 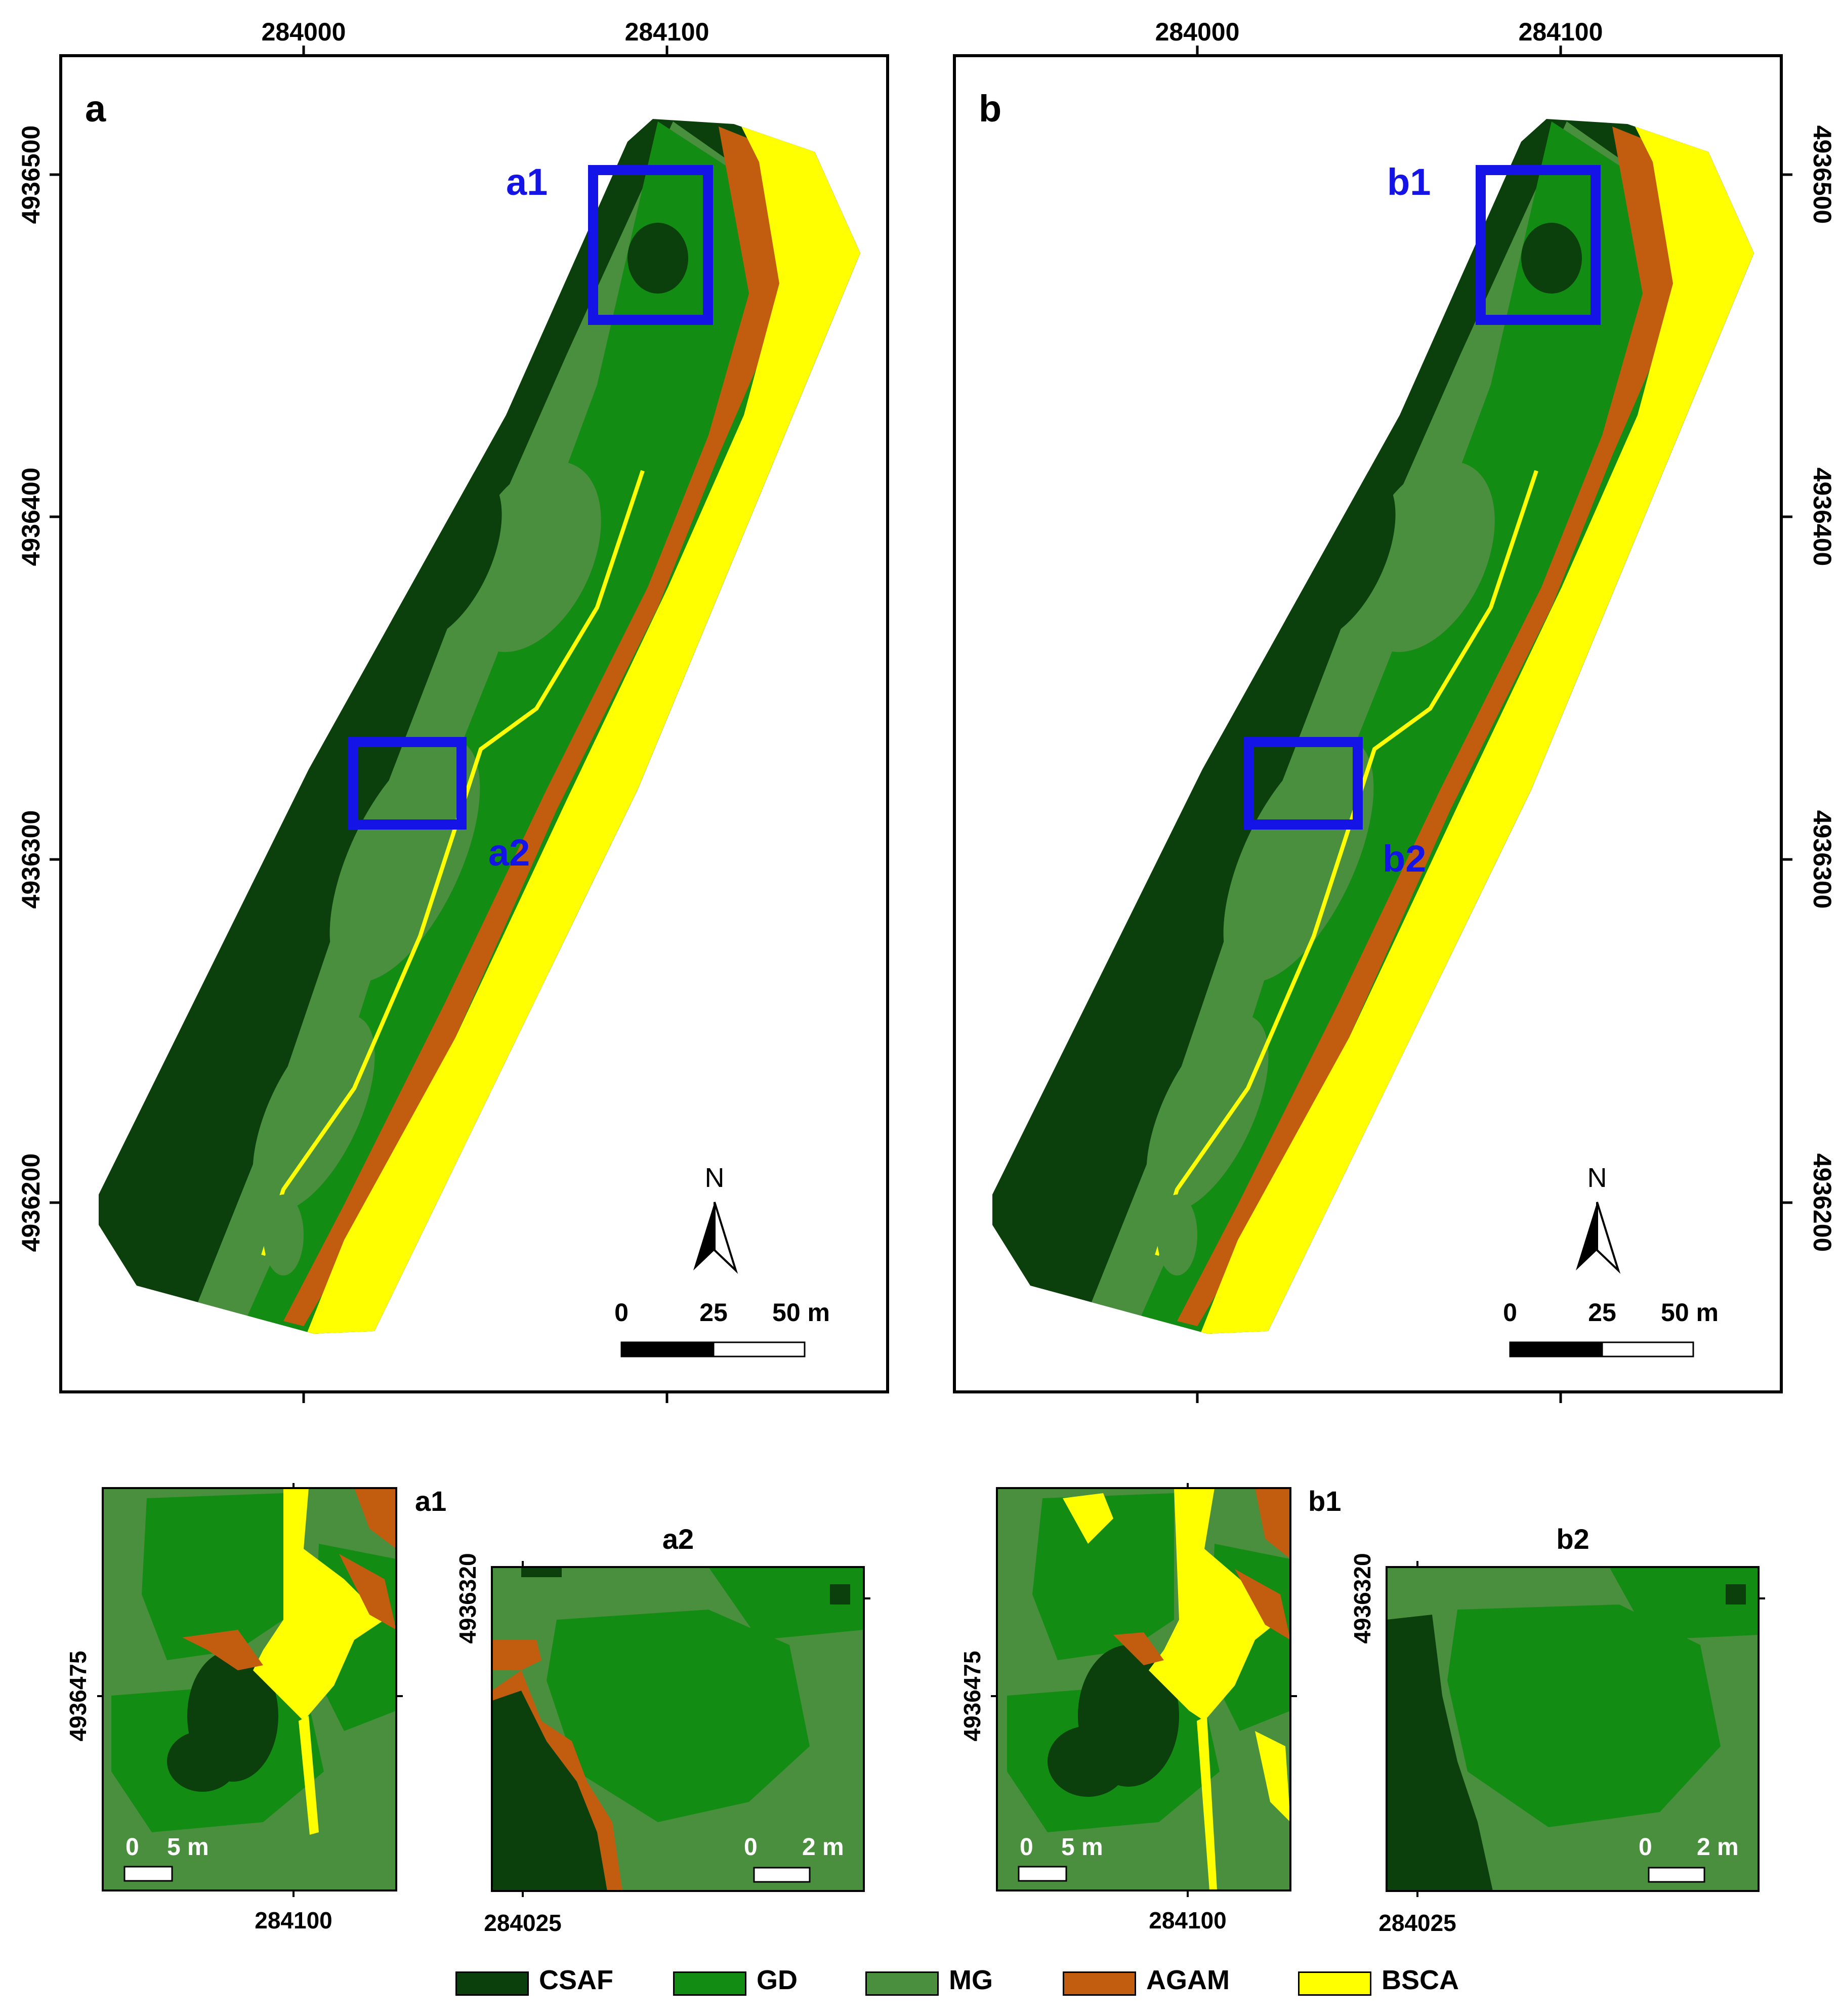 I want to click on legend-label: BSCA, so click(x=1420, y=1980).